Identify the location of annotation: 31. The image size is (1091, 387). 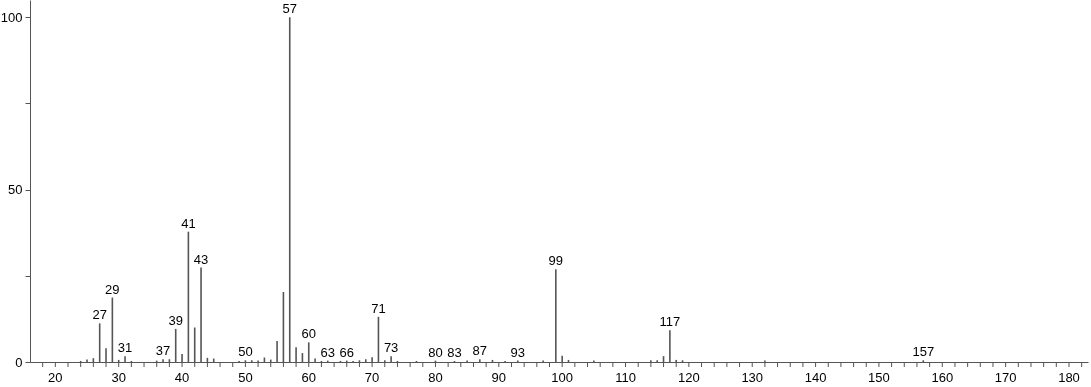
(125, 348).